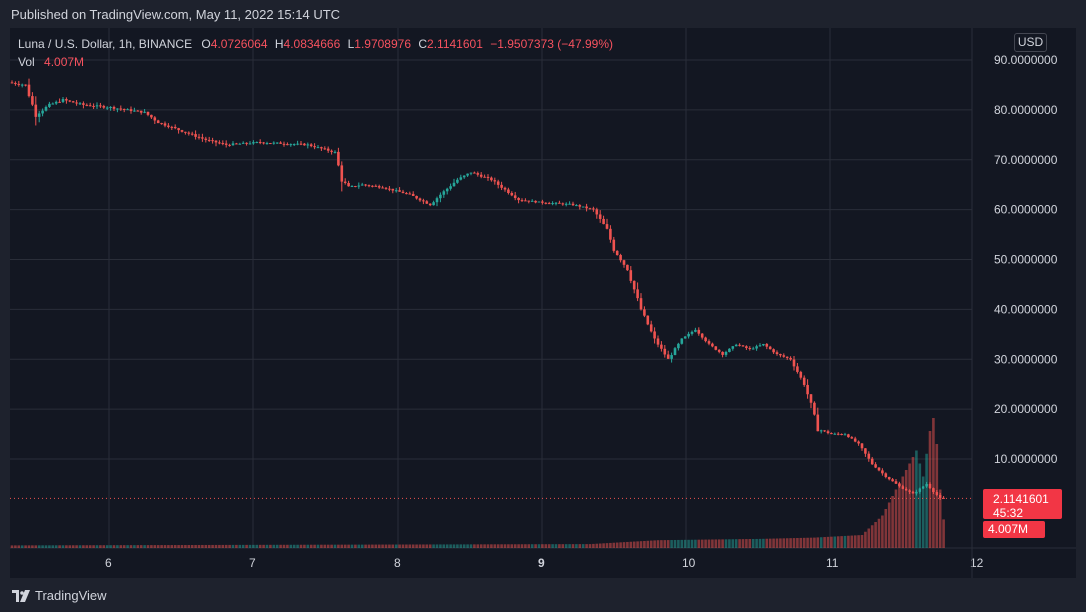 The width and height of the screenshot is (1086, 612). I want to click on y-tick-label: 80.0000000, so click(1026, 110).